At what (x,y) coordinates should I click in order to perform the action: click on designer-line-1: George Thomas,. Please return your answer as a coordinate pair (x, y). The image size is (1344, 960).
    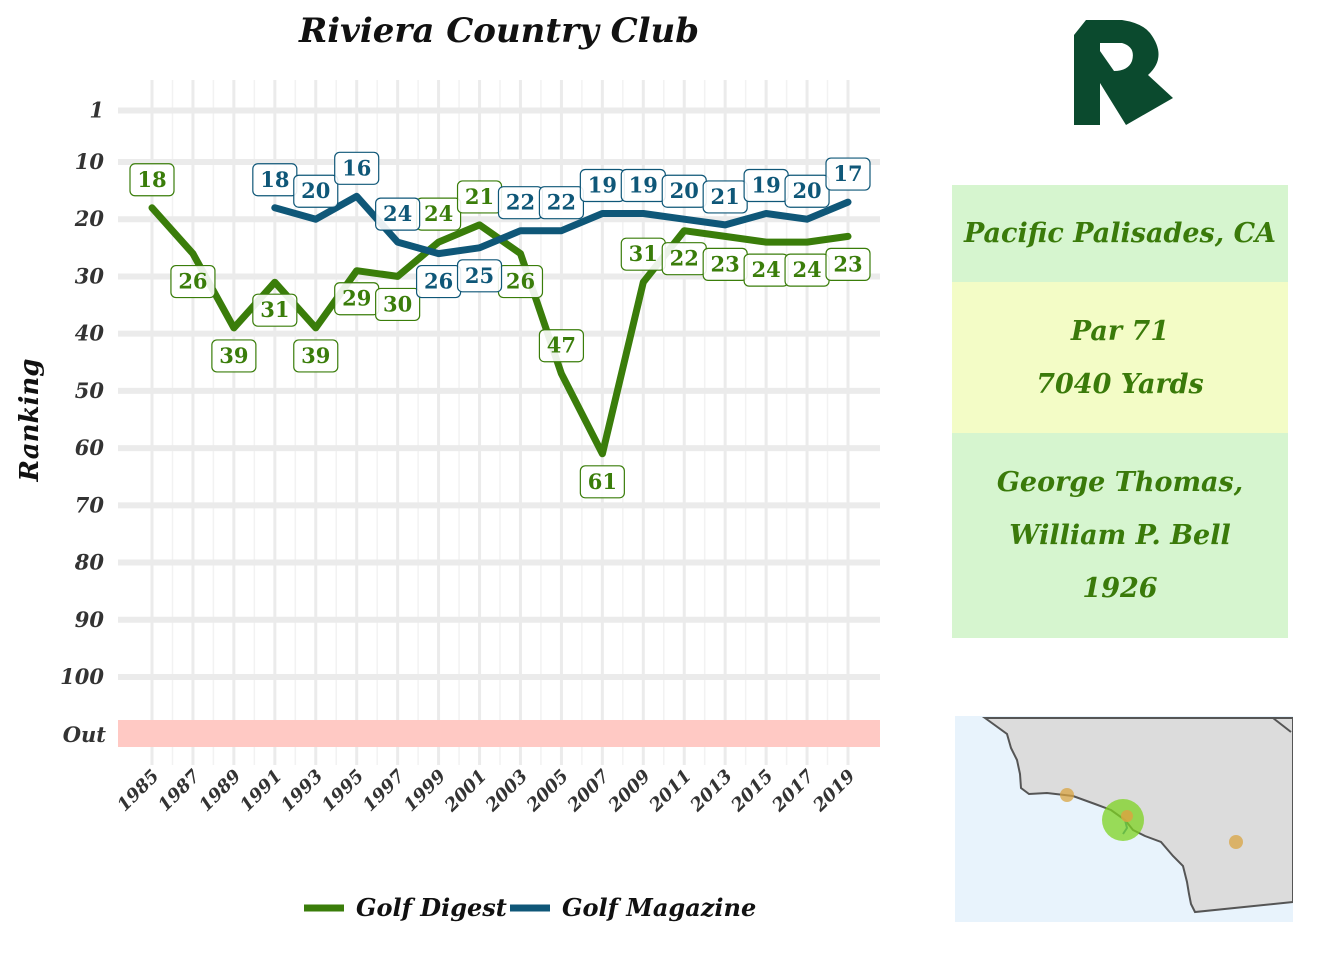
    Looking at the image, I should click on (1120, 482).